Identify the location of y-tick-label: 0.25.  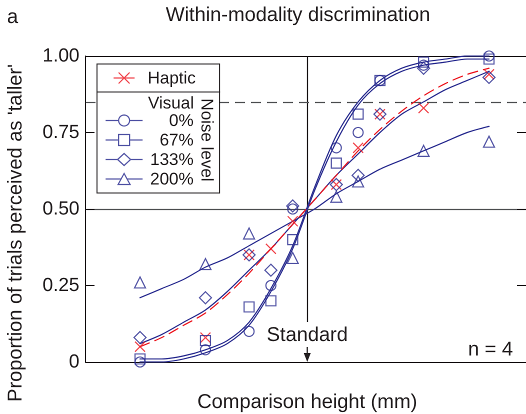
(61, 285).